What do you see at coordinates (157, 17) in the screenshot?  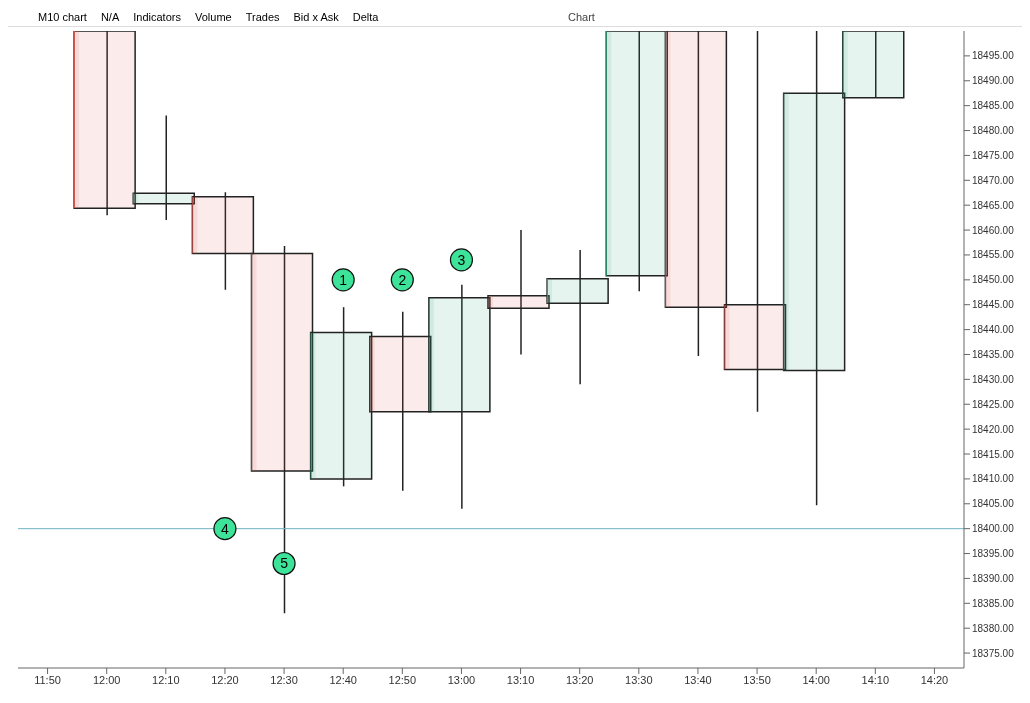 I see `text: Indicators` at bounding box center [157, 17].